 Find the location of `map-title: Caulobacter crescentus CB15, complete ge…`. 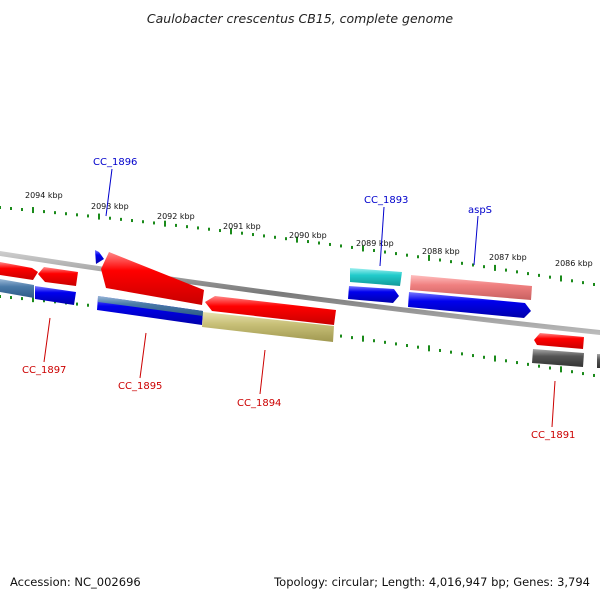

map-title: Caulobacter crescentus CB15, complete ge… is located at coordinates (300, 18).